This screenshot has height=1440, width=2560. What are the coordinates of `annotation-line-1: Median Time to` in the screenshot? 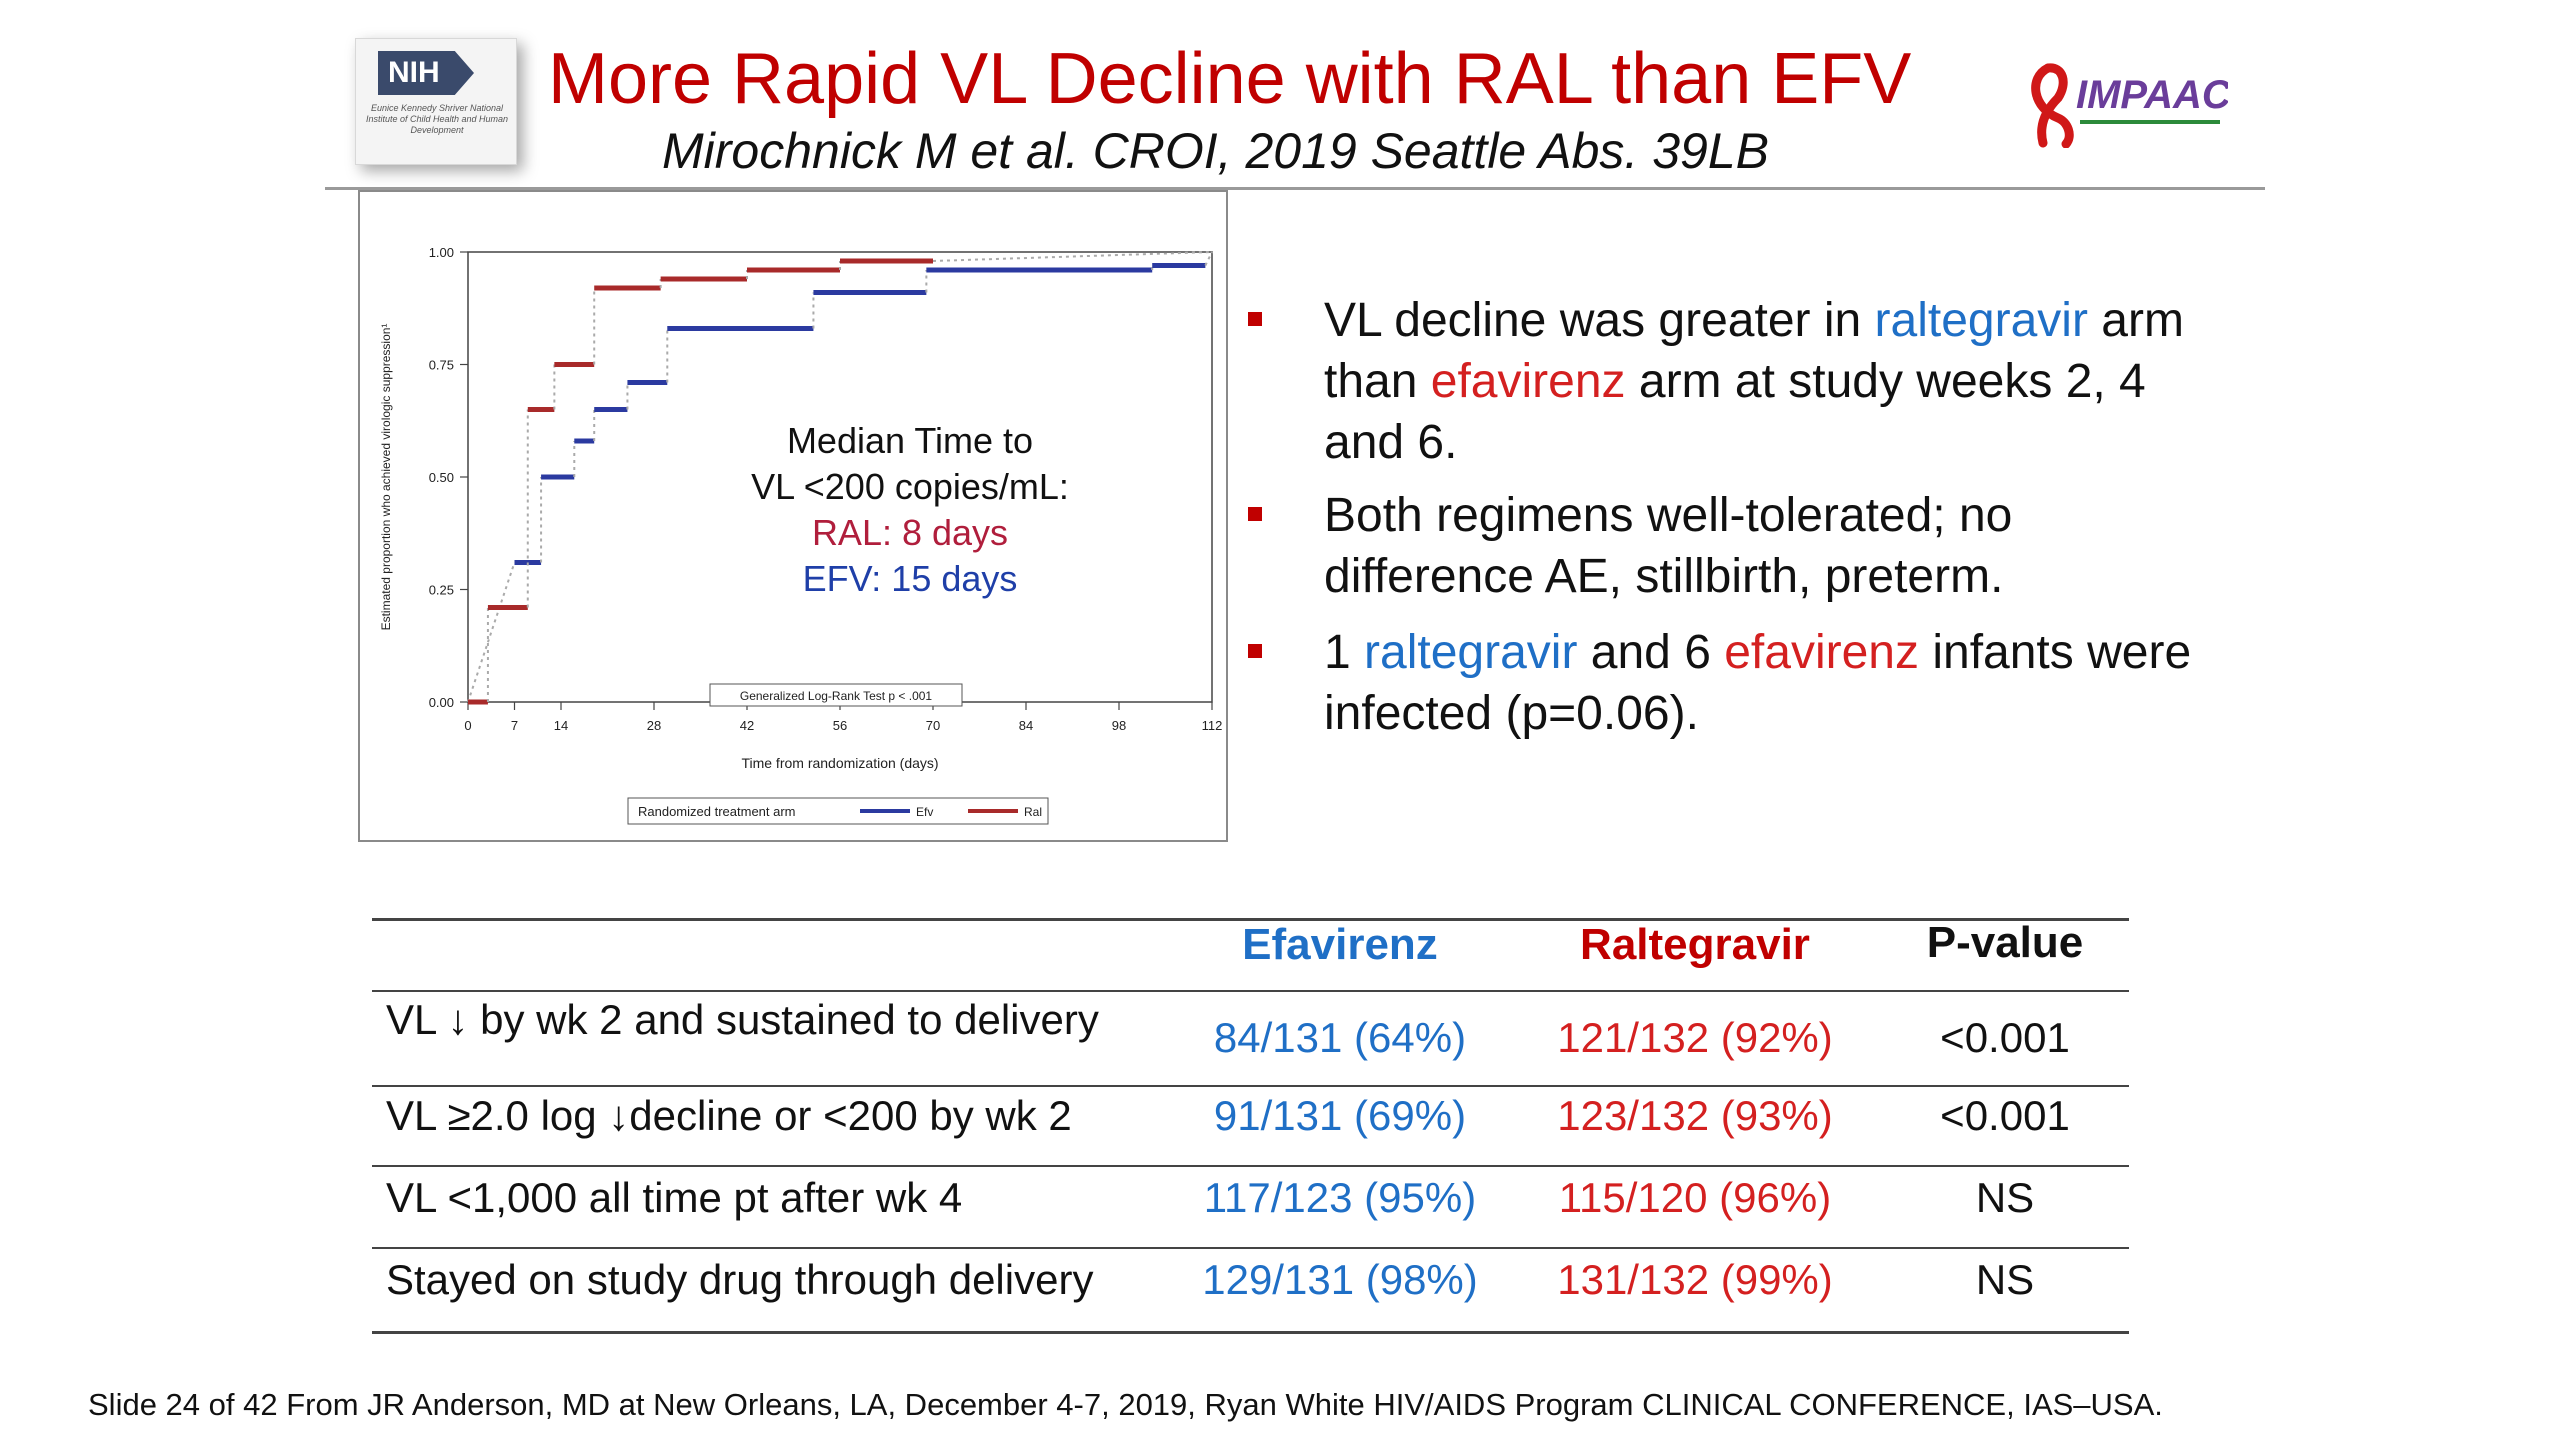 It's located at (910, 440).